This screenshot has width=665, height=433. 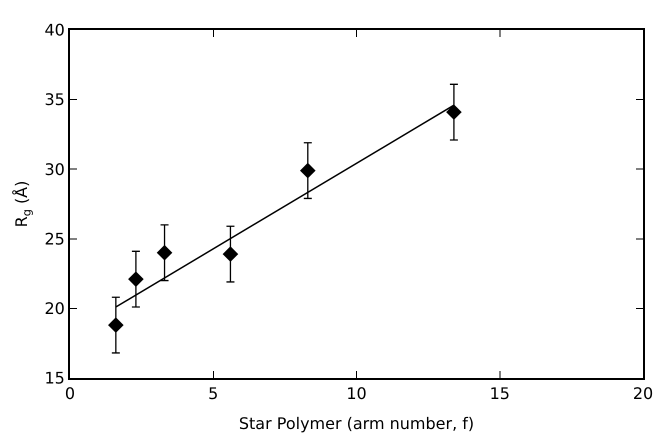 I want to click on y-tick-label: 35, so click(x=54, y=100).